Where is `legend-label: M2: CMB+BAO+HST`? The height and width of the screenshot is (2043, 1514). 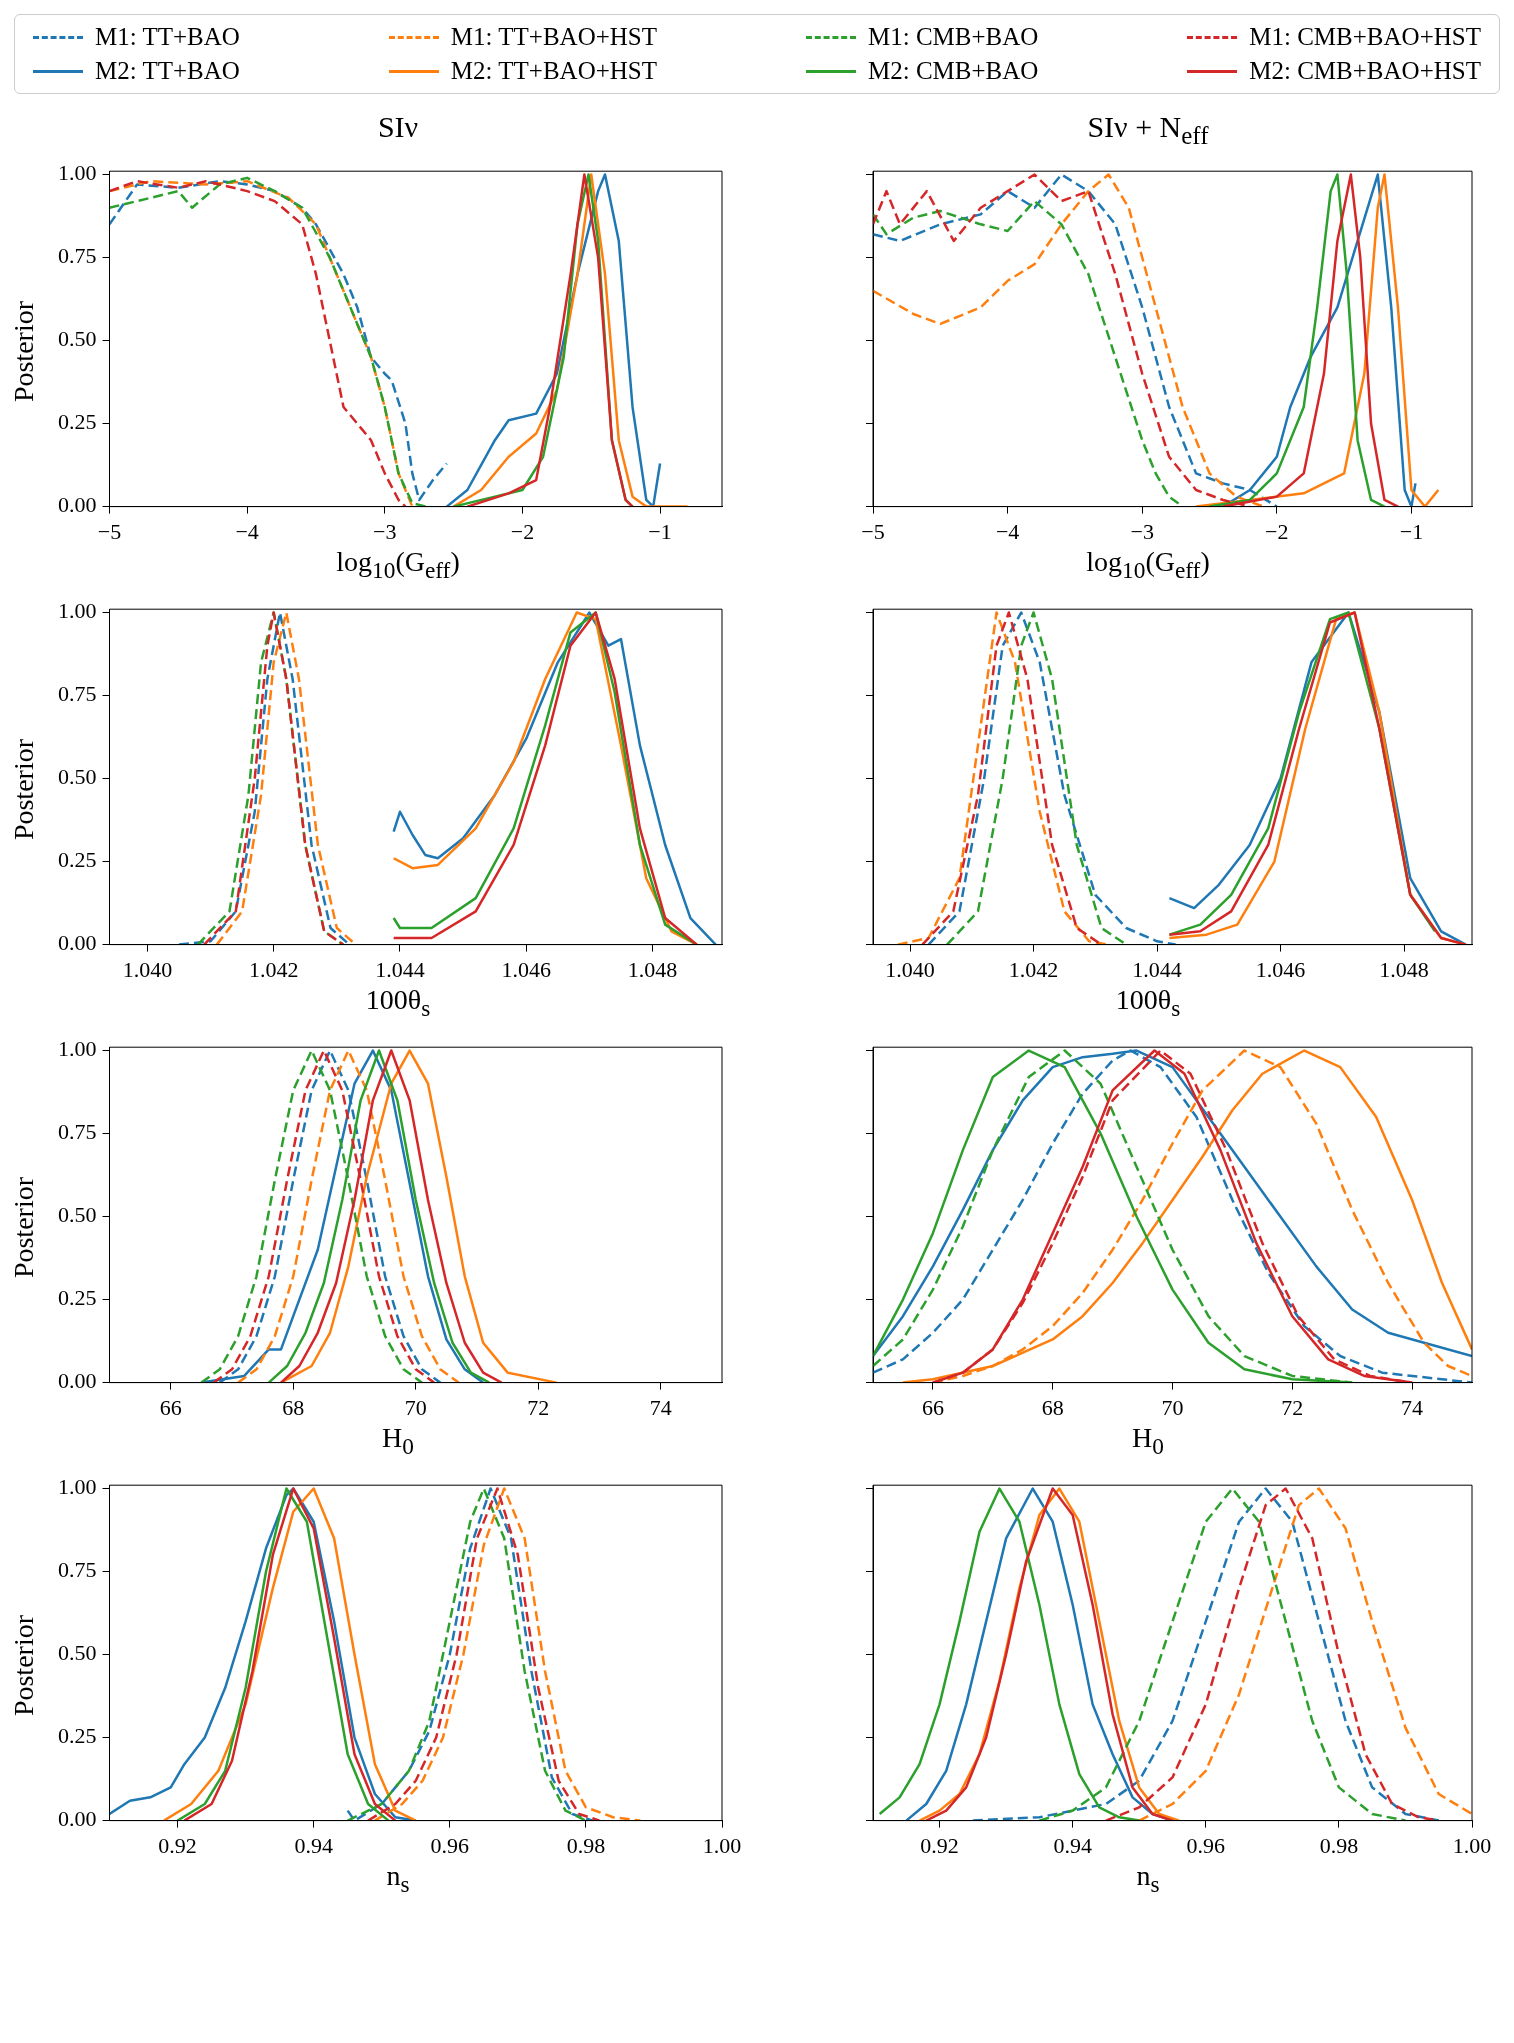 legend-label: M2: CMB+BAO+HST is located at coordinates (1365, 71).